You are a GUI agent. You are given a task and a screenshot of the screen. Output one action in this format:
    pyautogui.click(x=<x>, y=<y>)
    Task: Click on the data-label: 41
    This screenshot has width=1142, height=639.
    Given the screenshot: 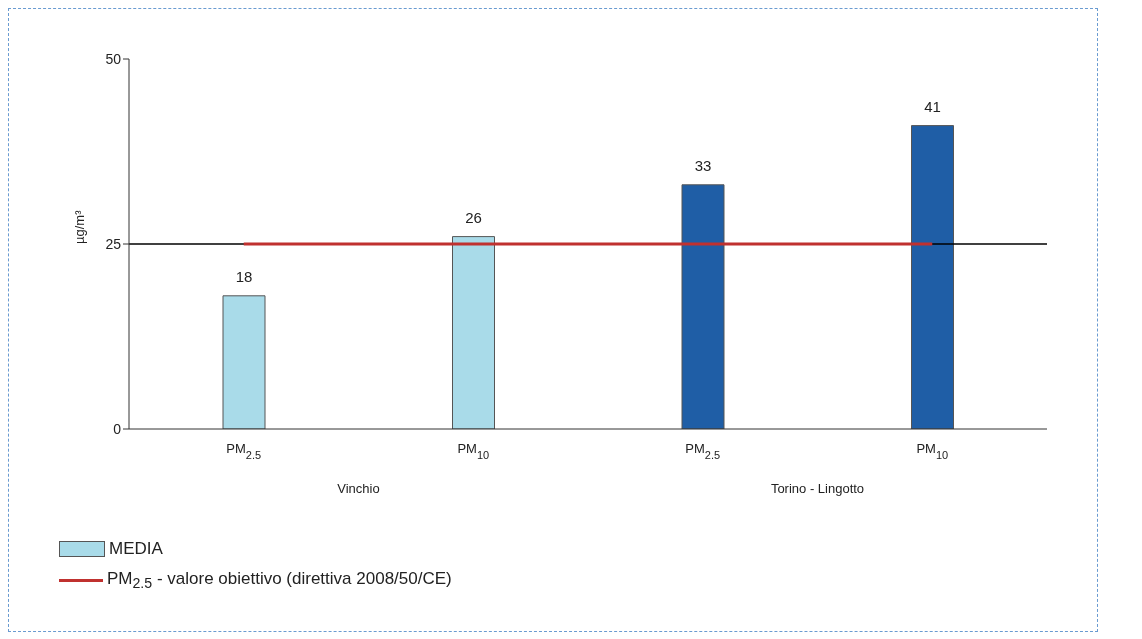 What is the action you would take?
    pyautogui.click(x=932, y=106)
    